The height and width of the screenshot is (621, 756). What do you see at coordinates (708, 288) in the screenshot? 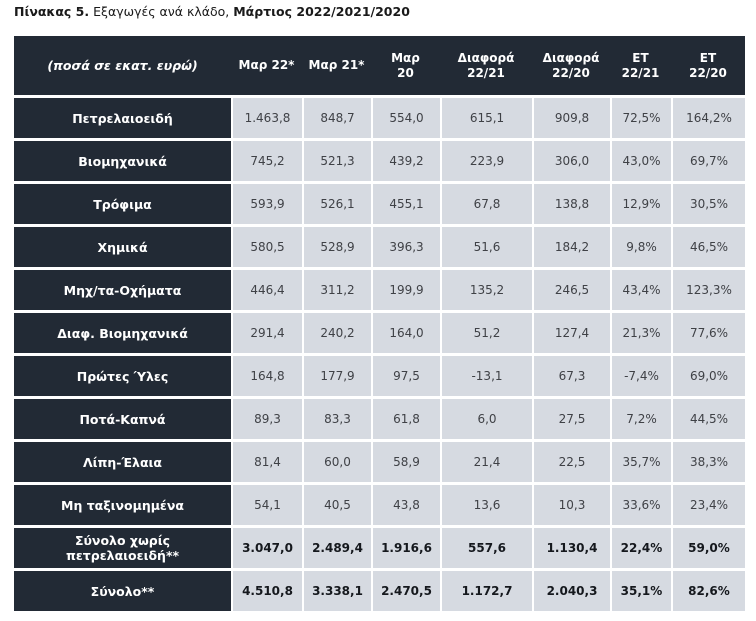
I see `cell: 123,3%` at bounding box center [708, 288].